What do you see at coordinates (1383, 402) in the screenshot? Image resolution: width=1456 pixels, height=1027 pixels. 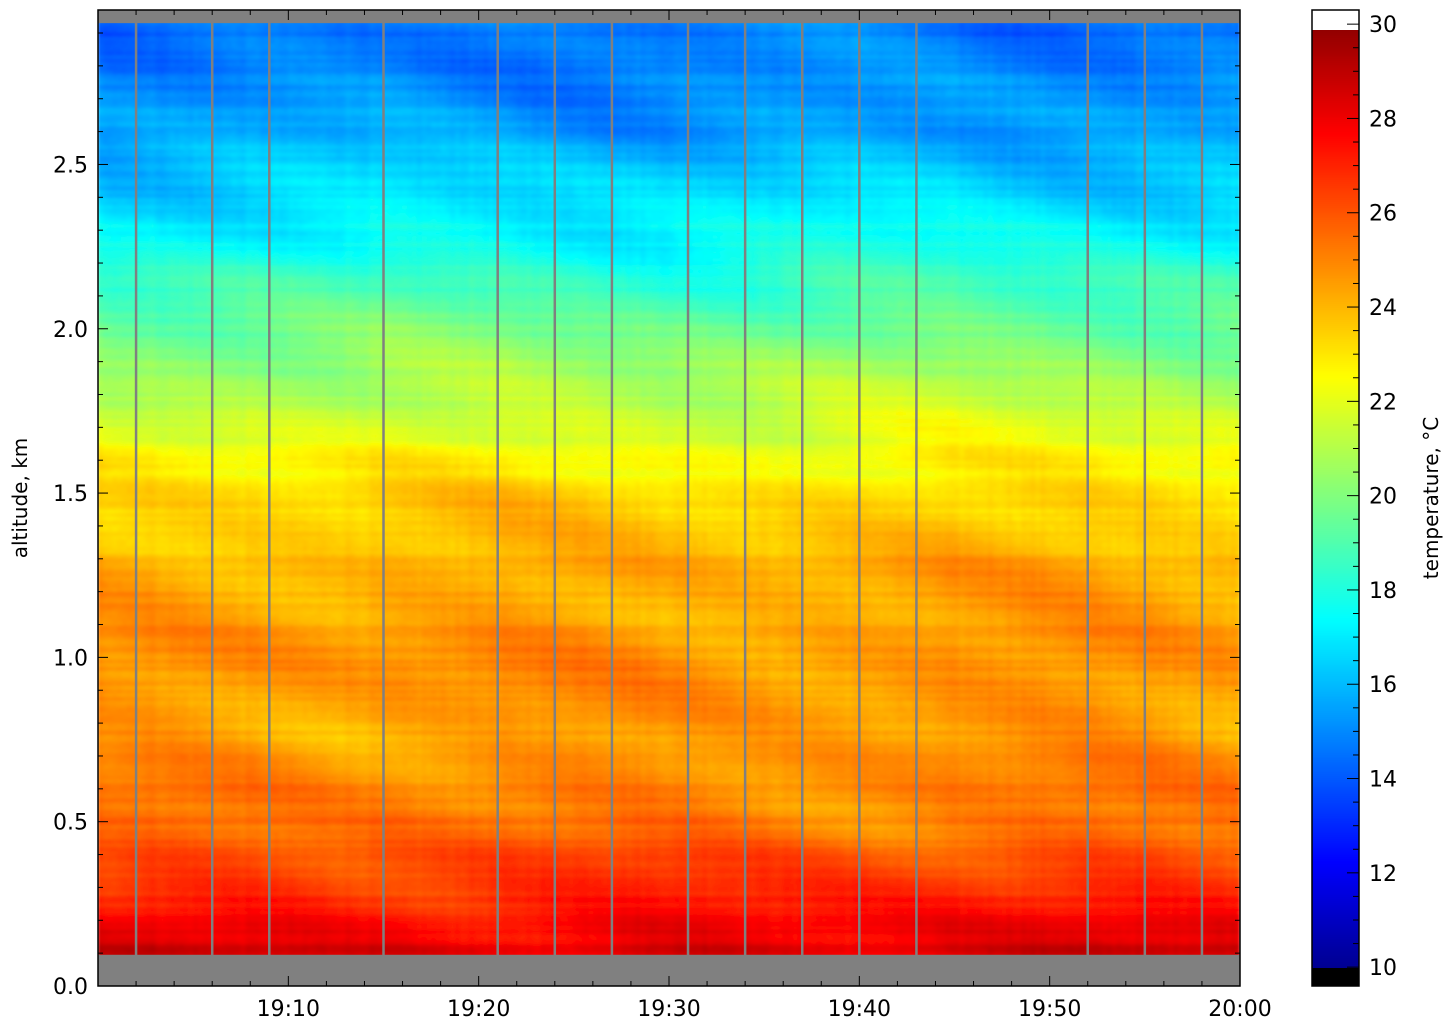 I see `colorbar-tick-label: 22` at bounding box center [1383, 402].